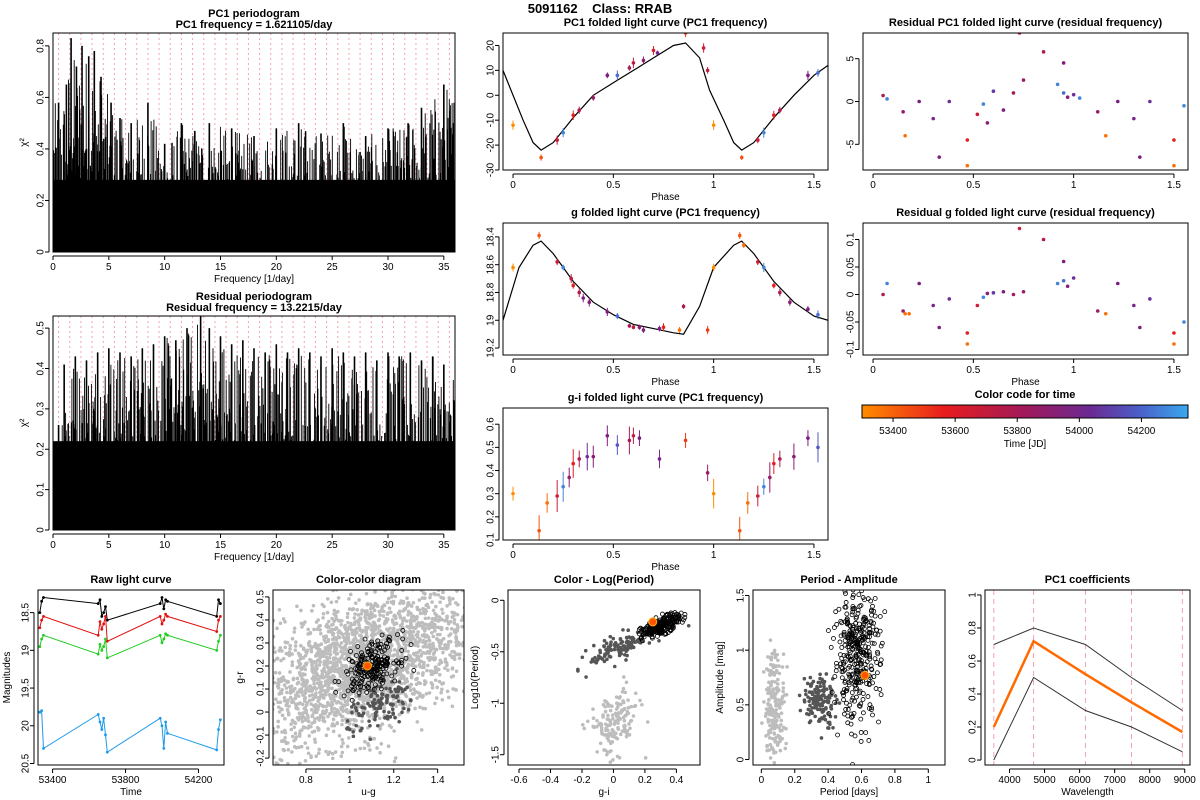  I want to click on y-tick-label: 0.2, so click(41, 449).